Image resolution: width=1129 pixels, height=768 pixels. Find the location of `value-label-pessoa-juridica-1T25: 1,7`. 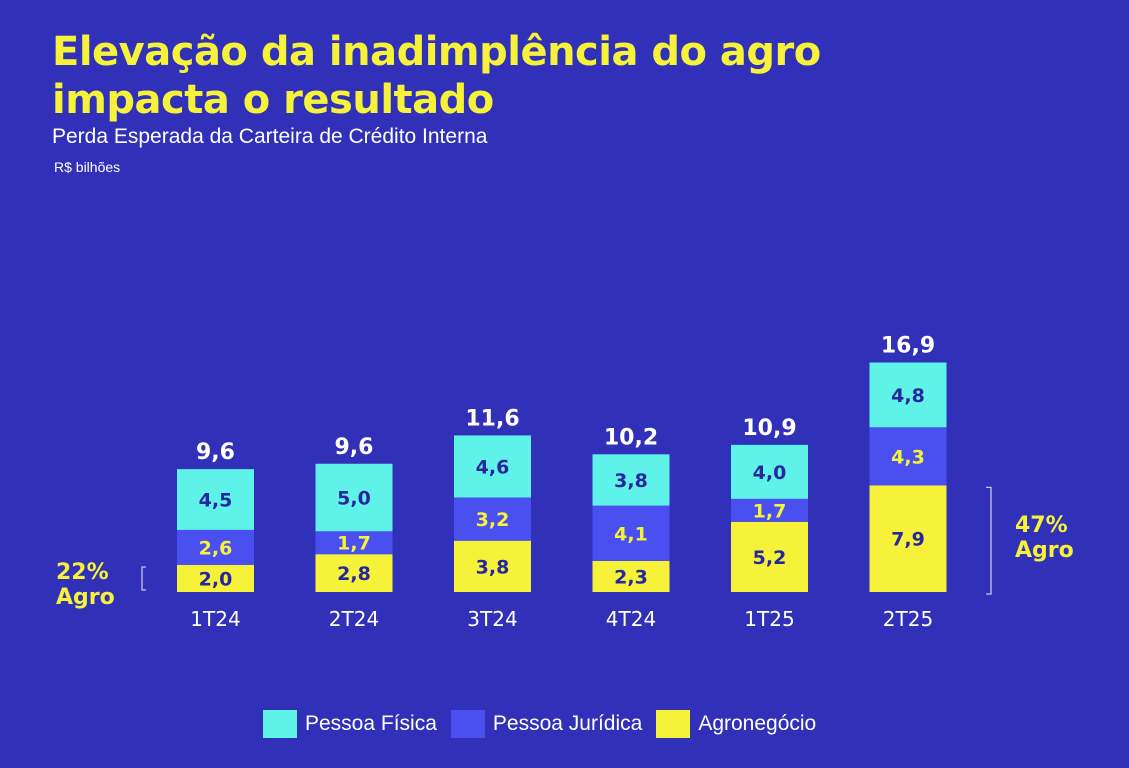

value-label-pessoa-juridica-1T25: 1,7 is located at coordinates (770, 511).